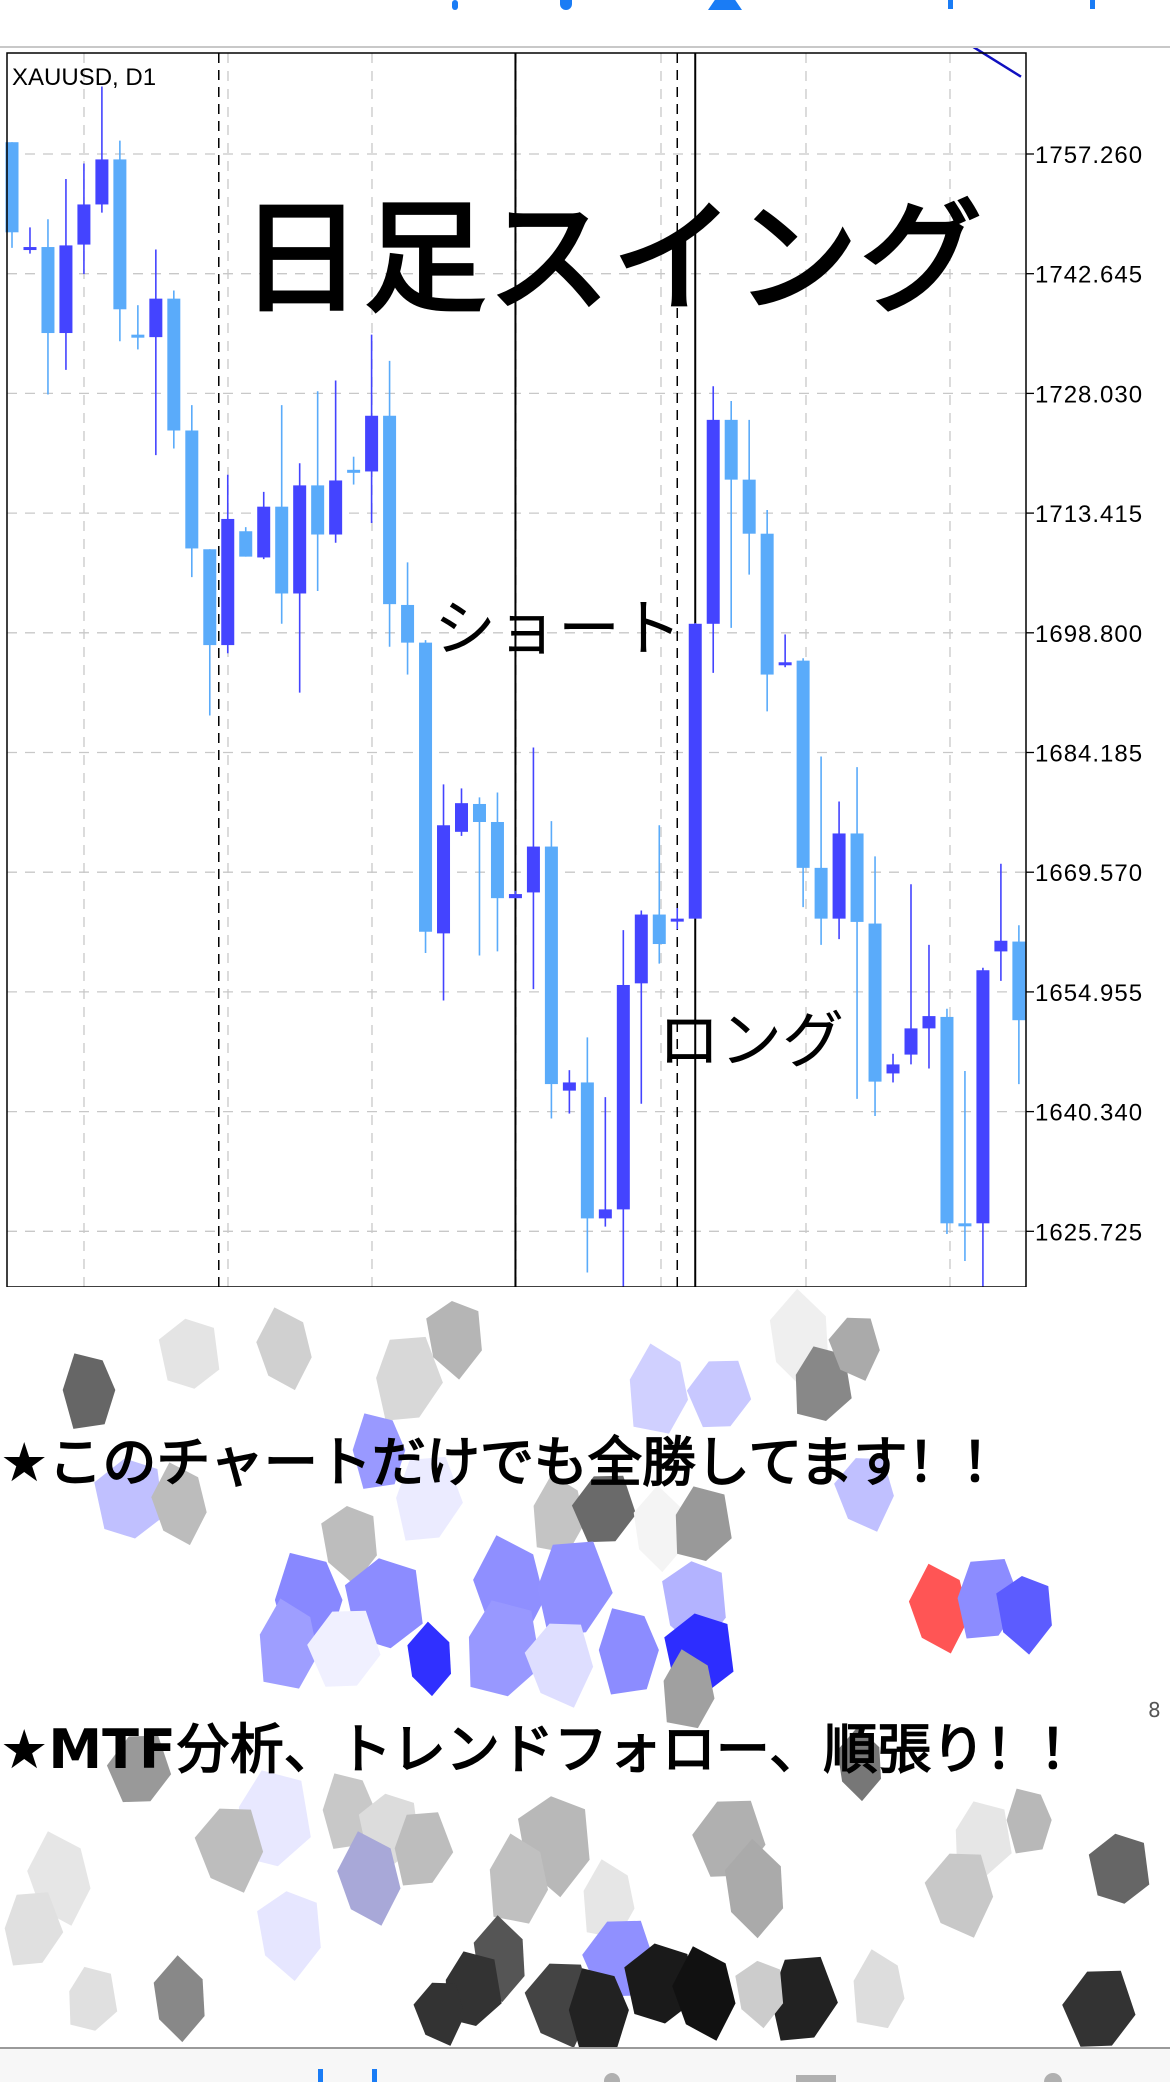  Describe the element at coordinates (612, 259) in the screenshot. I see `chart-title-overlay: 日足スイング` at that location.